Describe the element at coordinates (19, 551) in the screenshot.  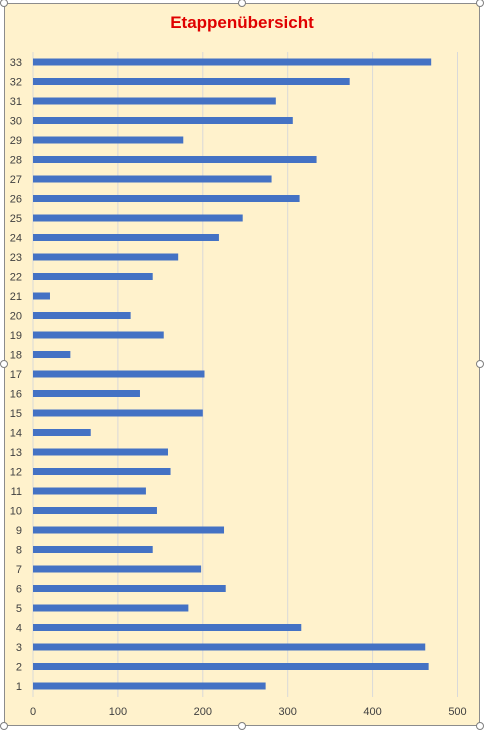
I see `y-tick-label: 8` at that location.